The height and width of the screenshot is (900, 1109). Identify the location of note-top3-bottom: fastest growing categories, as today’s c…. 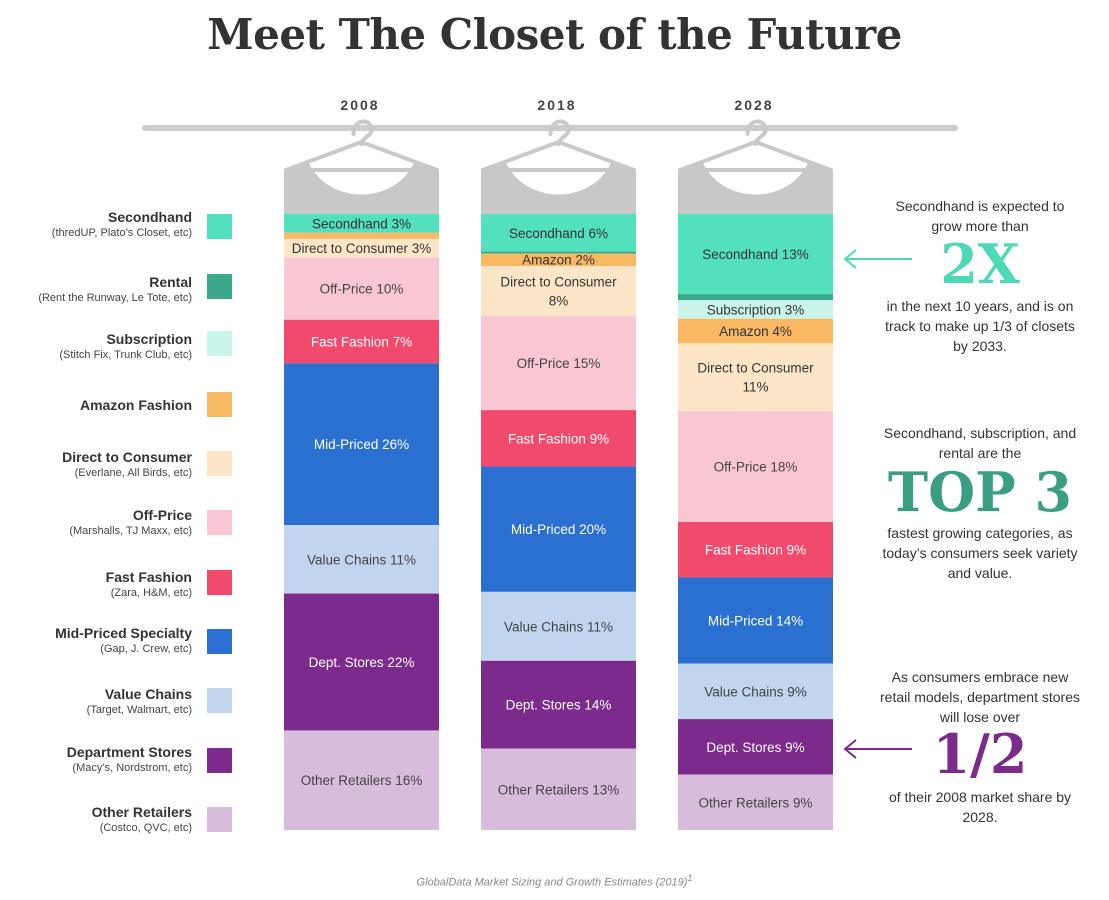
(980, 553).